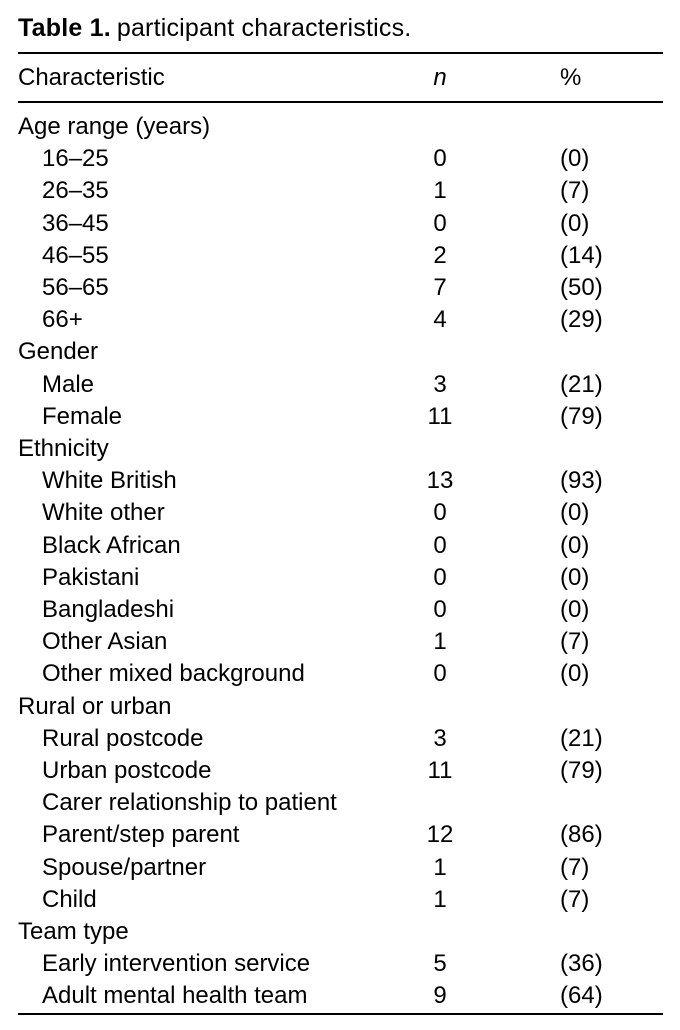 The image size is (680, 1030). Describe the element at coordinates (581, 996) in the screenshot. I see `percent-cell: (64)` at that location.